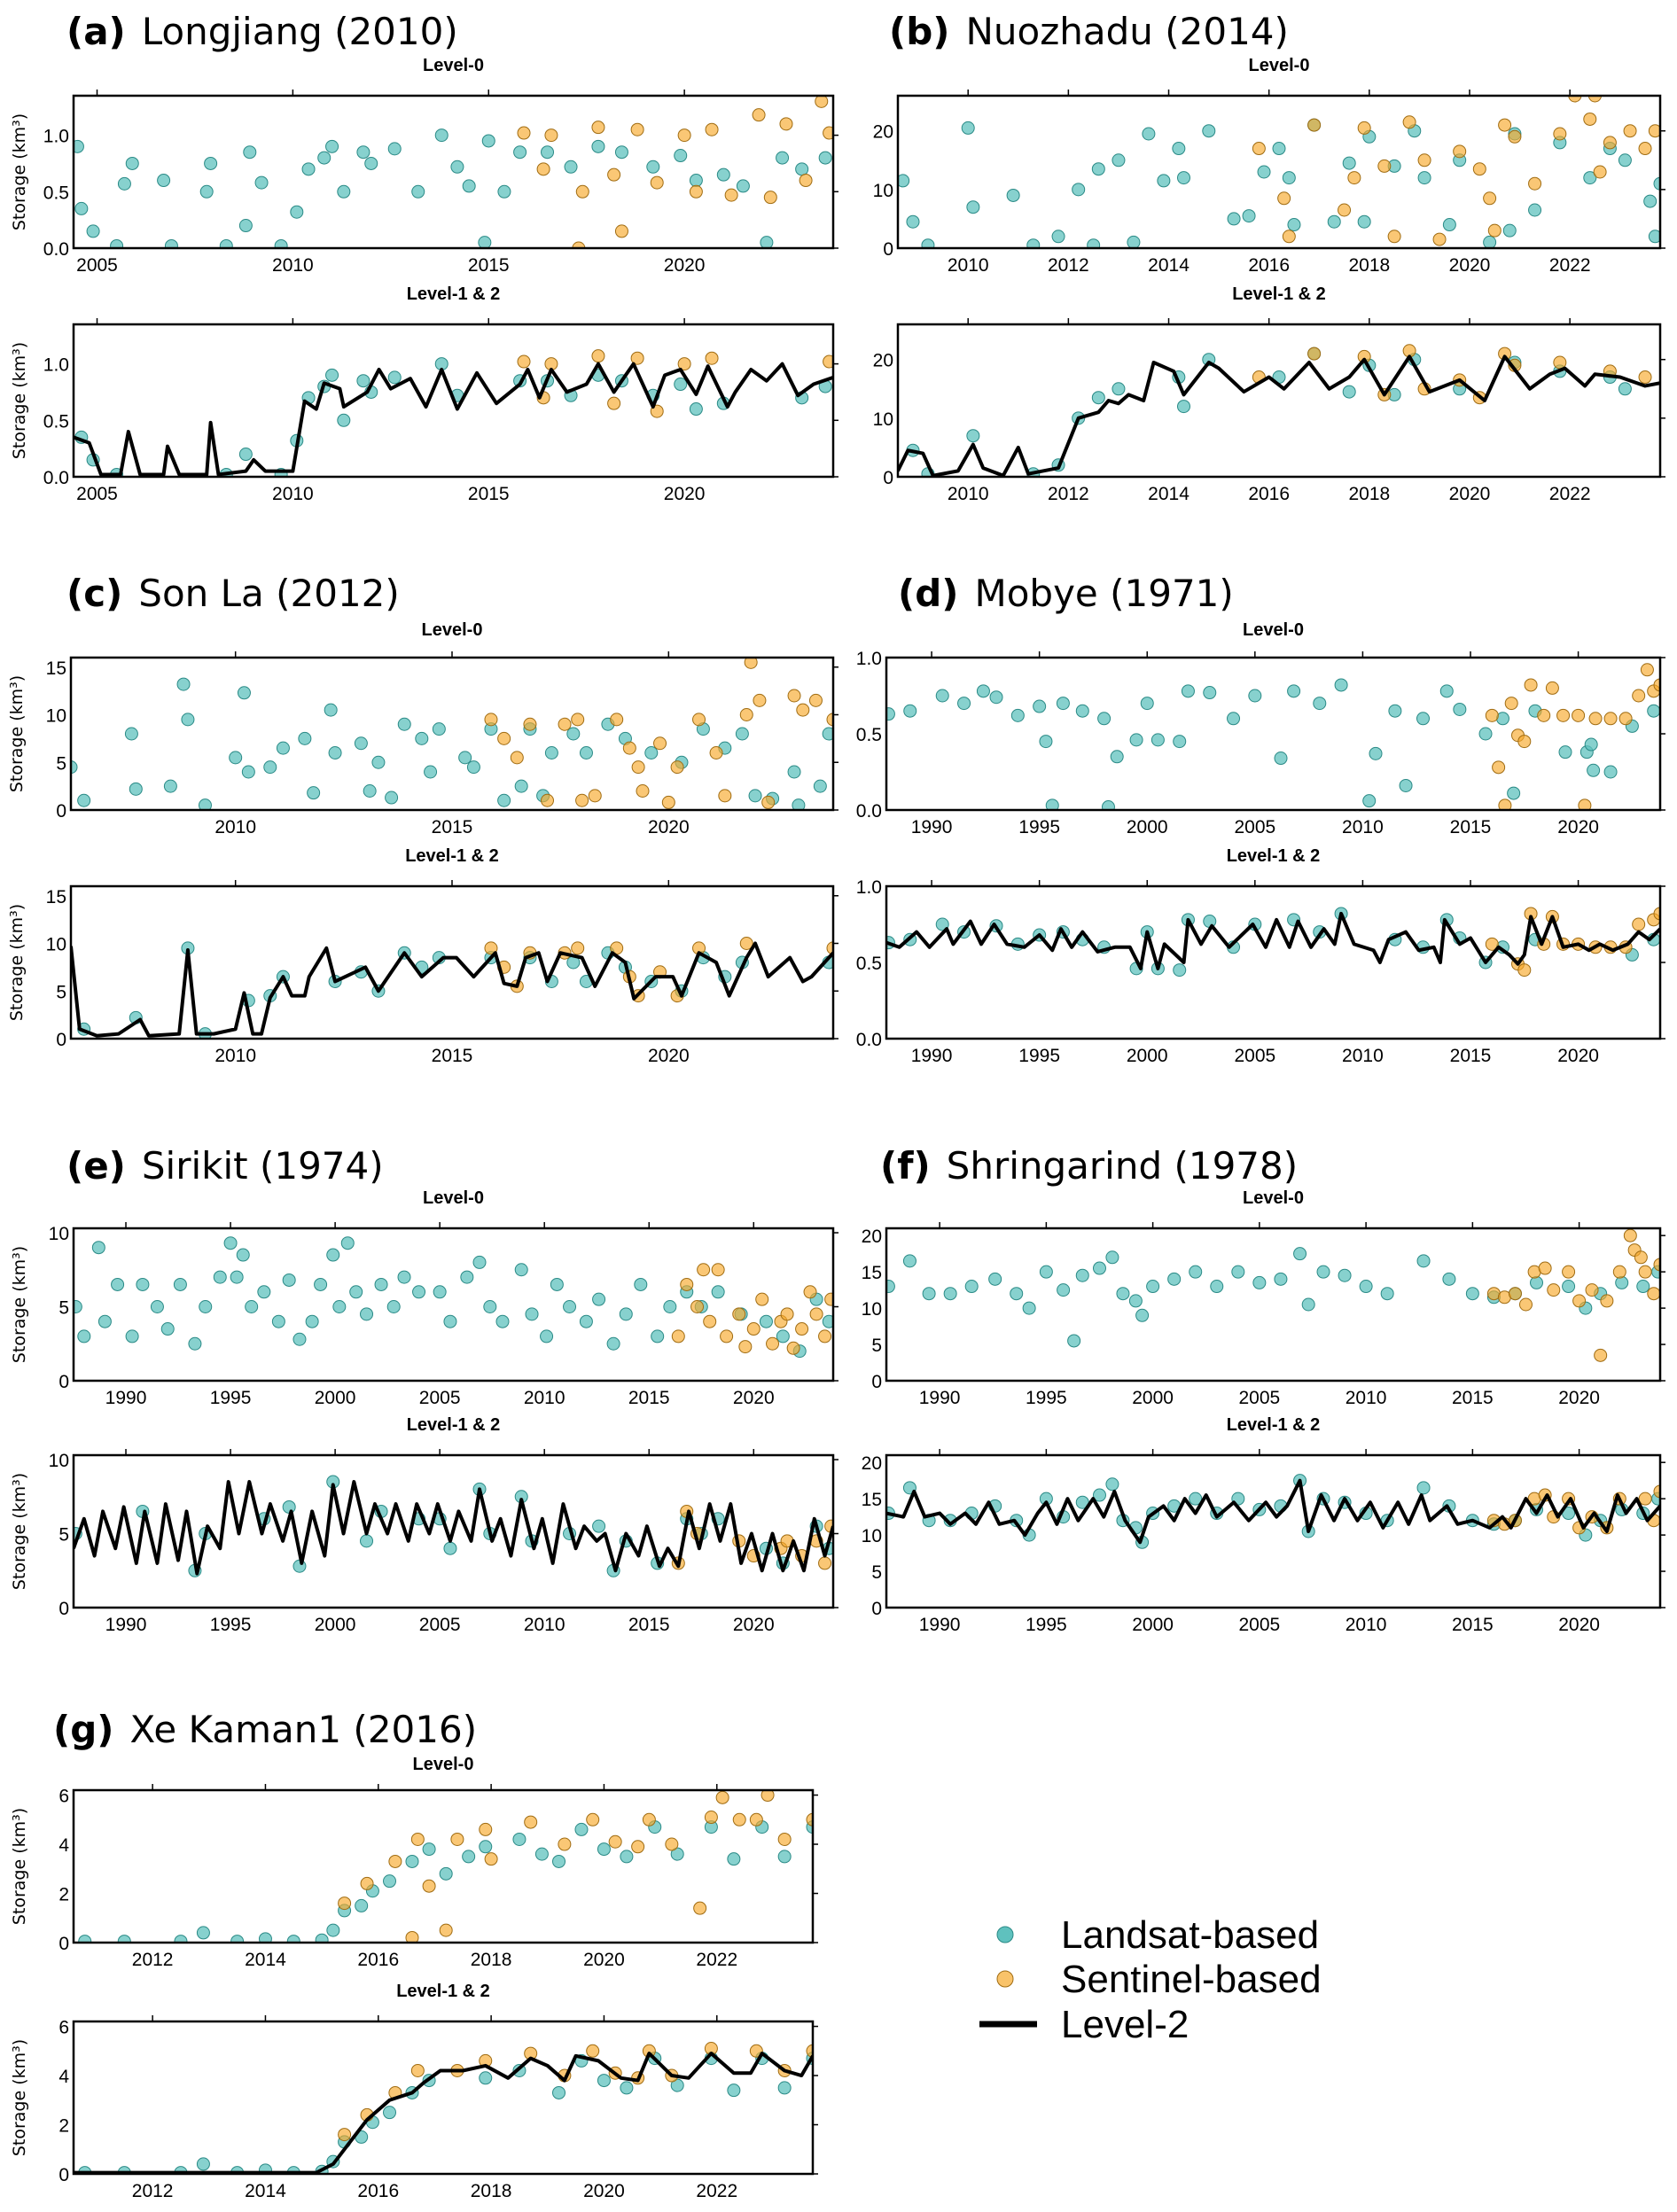  What do you see at coordinates (83, 1729) in the screenshot?
I see `panel-letter: (g)` at bounding box center [83, 1729].